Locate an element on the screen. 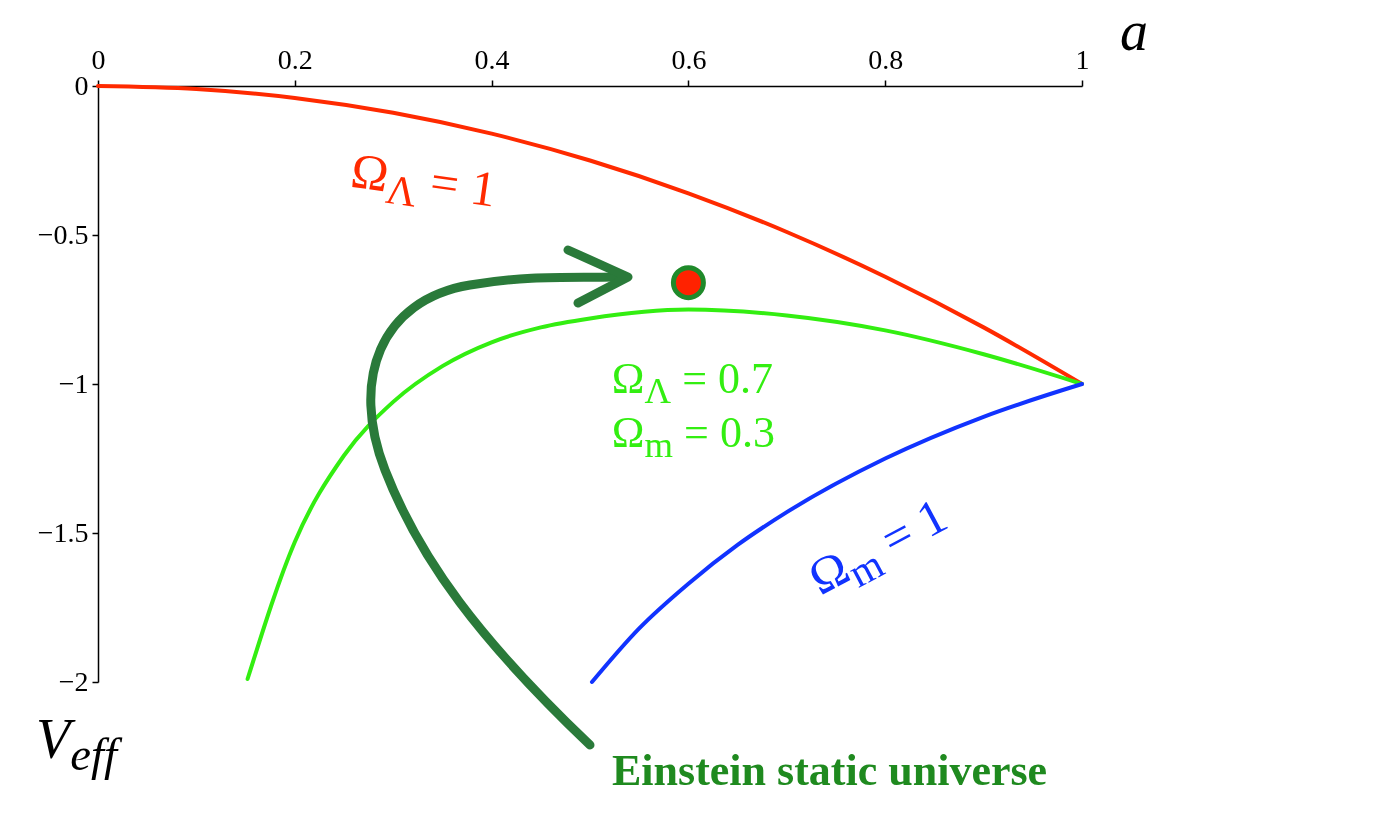 The width and height of the screenshot is (1378, 815). series-label: Ω$_{Λ}$ = 0.7 Ω$_{m}$ = 0.3 is located at coordinates (693, 409).